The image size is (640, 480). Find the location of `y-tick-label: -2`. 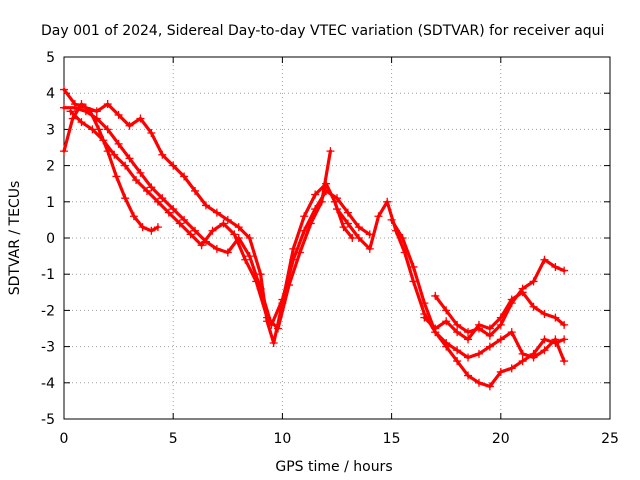

y-tick-label: -2 is located at coordinates (48, 311).